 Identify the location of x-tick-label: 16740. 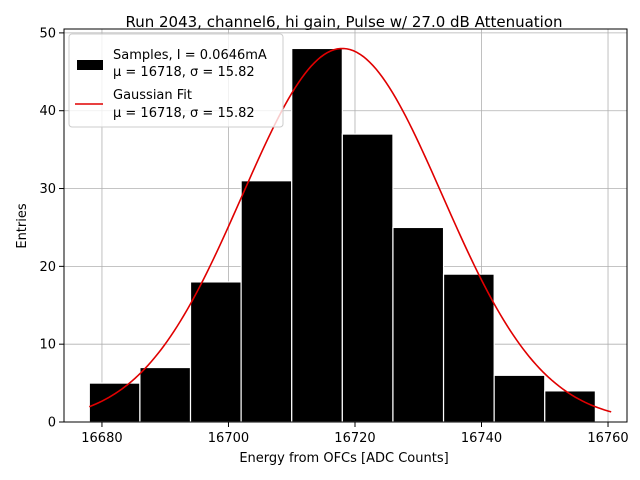
(481, 438).